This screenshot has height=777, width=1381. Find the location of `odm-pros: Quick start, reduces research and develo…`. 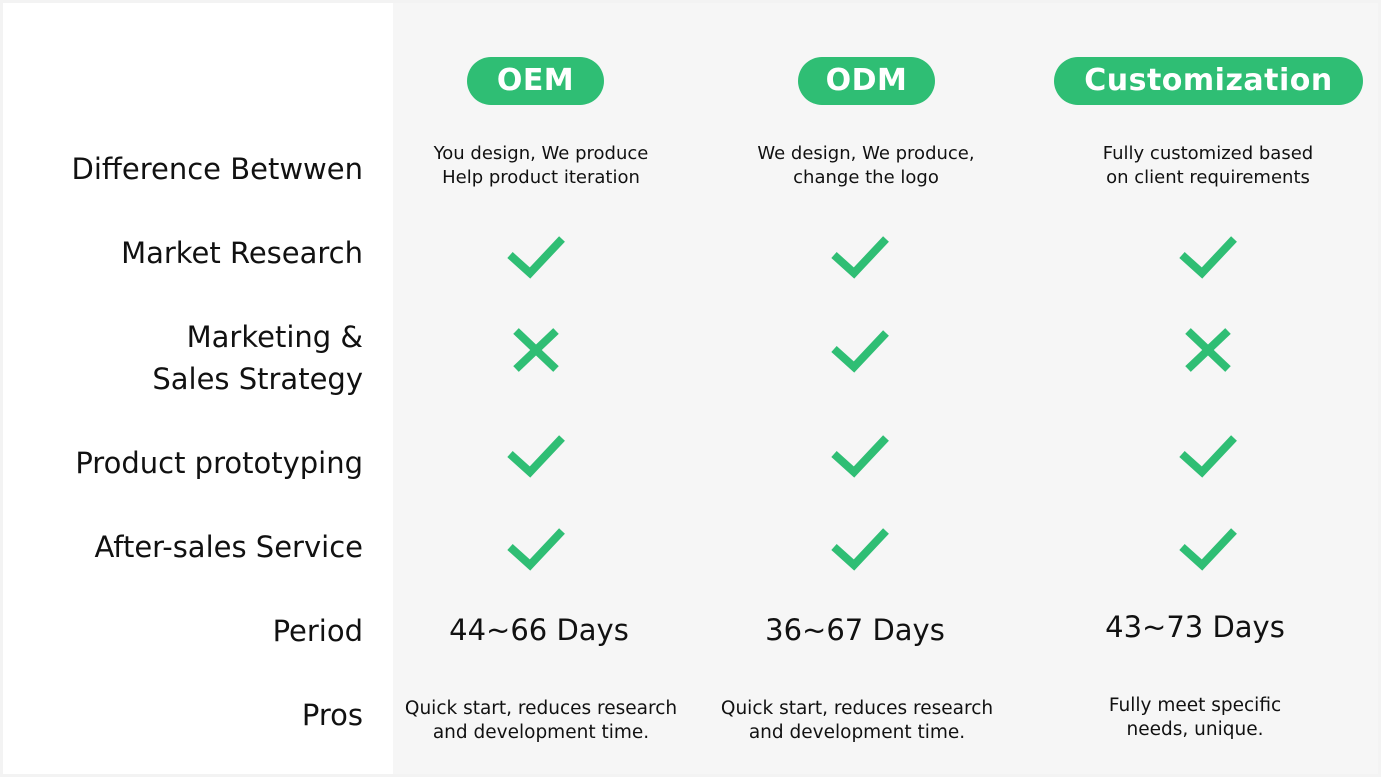

odm-pros: Quick start, reduces research and develo… is located at coordinates (857, 721).